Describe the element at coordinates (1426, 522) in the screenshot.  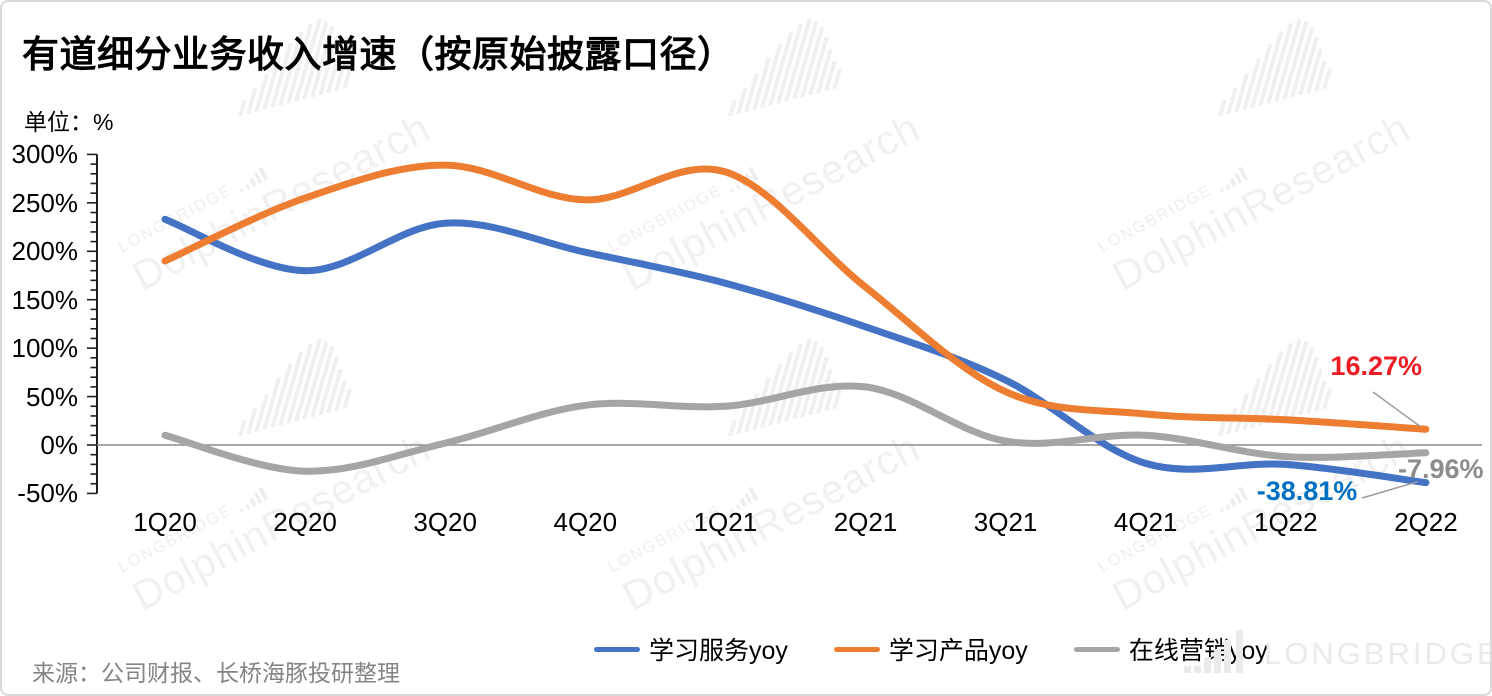
I see `x-tick-label: 2Q22` at that location.